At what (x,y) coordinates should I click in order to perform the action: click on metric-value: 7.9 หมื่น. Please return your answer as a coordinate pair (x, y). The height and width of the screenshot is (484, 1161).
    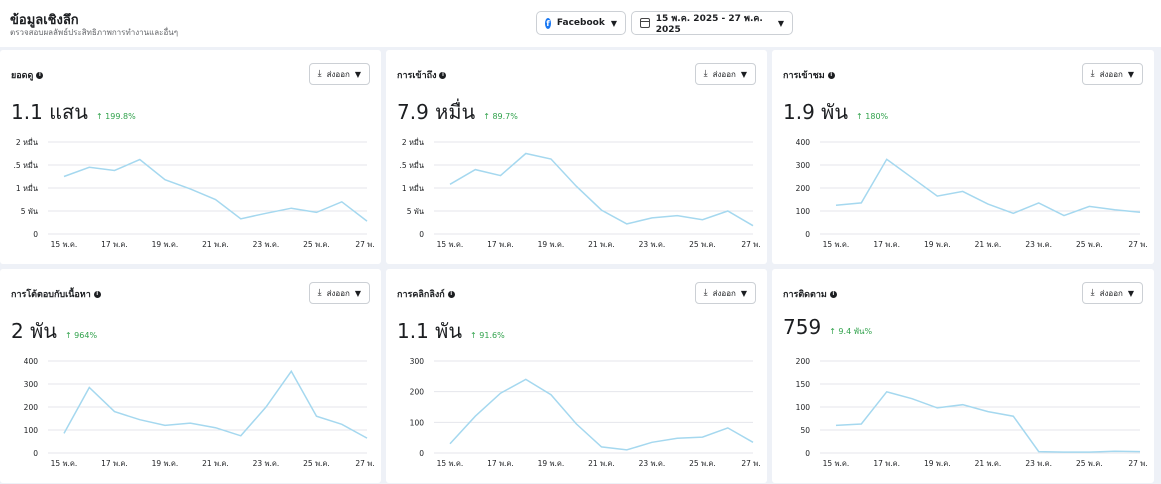
    Looking at the image, I should click on (436, 112).